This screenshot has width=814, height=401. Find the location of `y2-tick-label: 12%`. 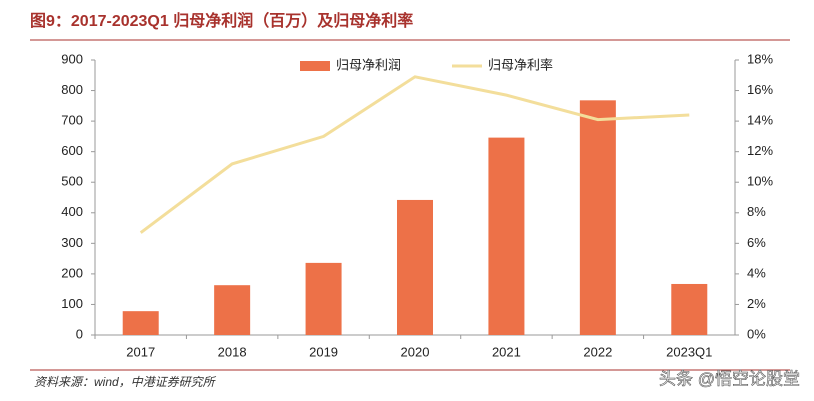

y2-tick-label: 12% is located at coordinates (760, 150).